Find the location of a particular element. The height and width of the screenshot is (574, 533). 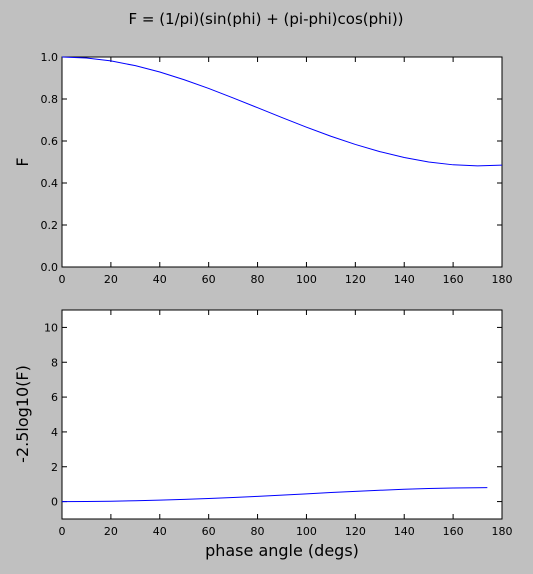

bottom-y-axis-label: -2.5log10(F) is located at coordinates (22, 414).